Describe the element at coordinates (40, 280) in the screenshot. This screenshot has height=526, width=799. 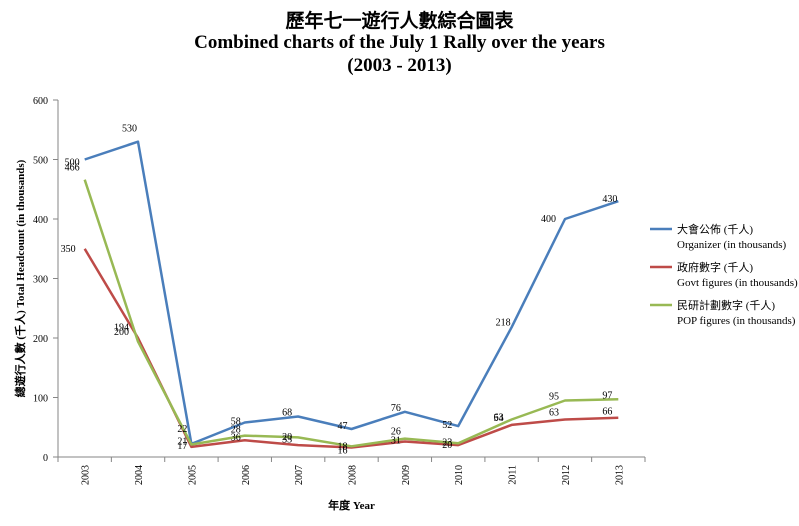
I see `y-tick-label: 300` at that location.